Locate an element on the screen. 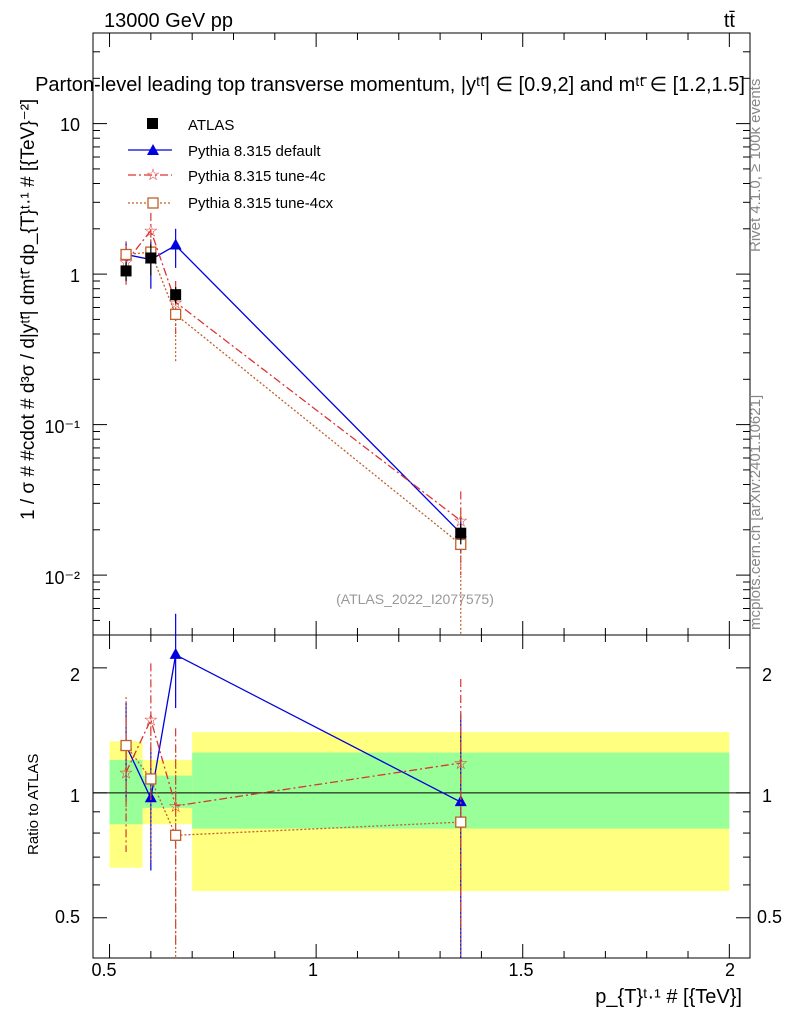  series-3-main-line is located at coordinates (293, 398).